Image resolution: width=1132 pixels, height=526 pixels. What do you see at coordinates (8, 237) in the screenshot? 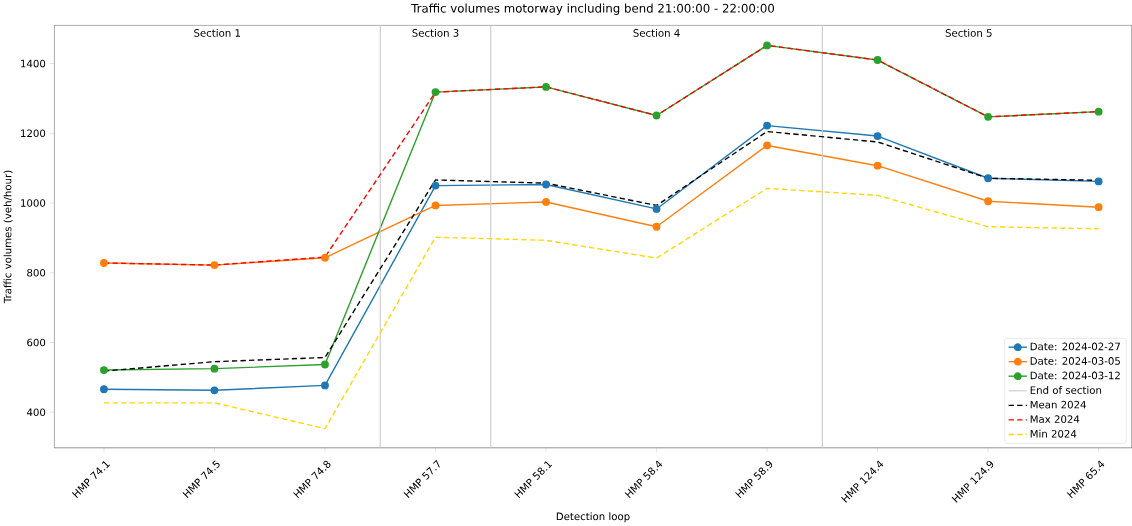
I see `y-axis-title: Traffic volumes (veh/hour)` at bounding box center [8, 237].